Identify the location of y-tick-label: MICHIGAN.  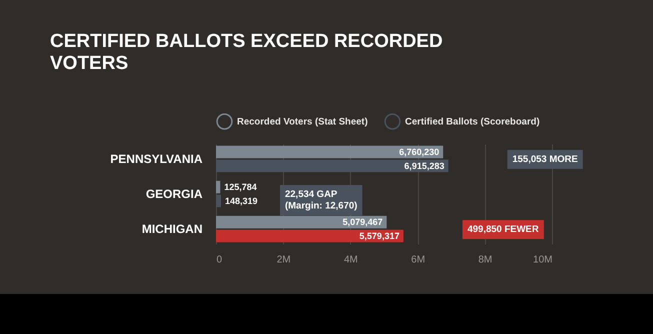
(172, 229).